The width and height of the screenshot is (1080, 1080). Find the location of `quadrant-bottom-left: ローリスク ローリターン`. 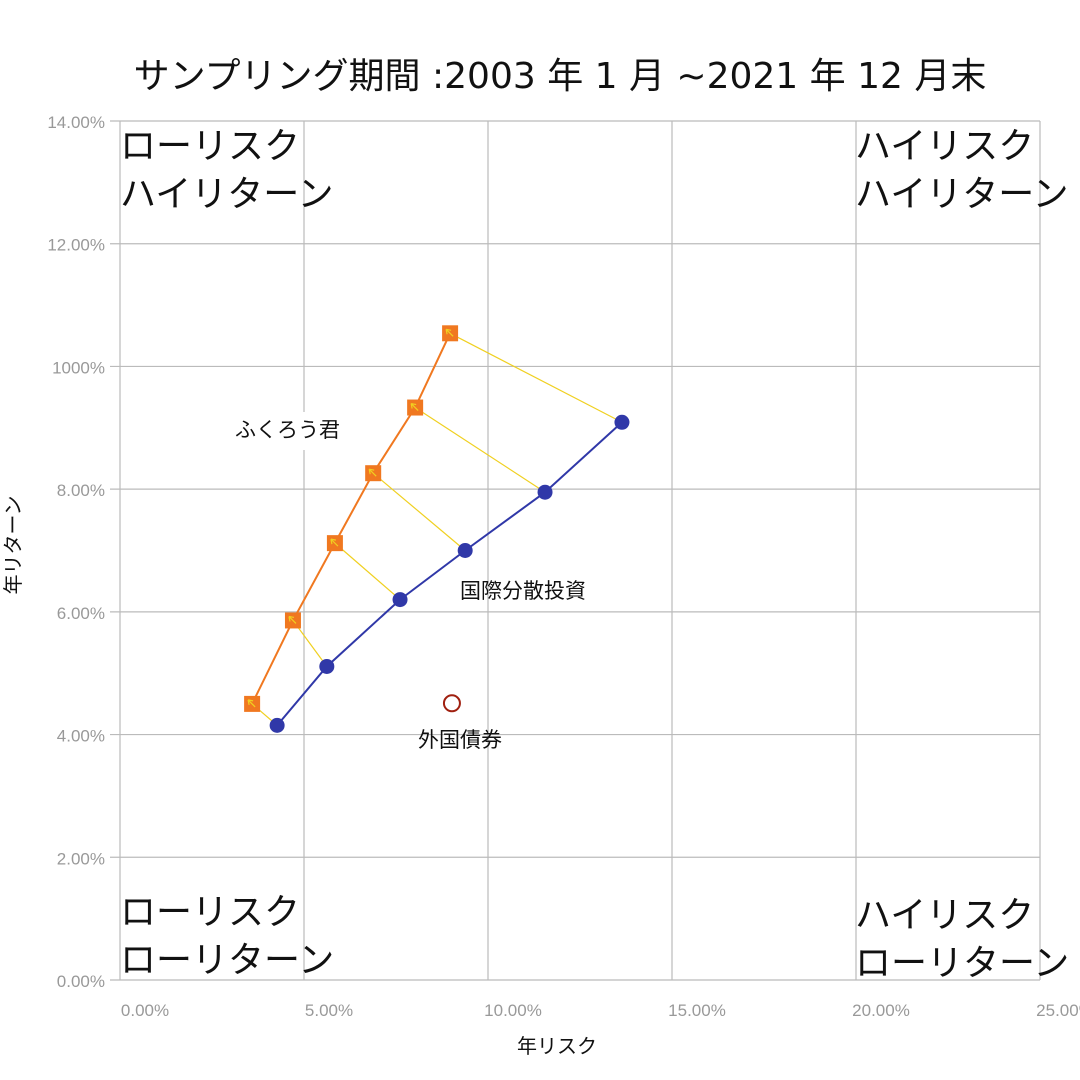

quadrant-bottom-left: ローリスク ローリターン is located at coordinates (227, 936).